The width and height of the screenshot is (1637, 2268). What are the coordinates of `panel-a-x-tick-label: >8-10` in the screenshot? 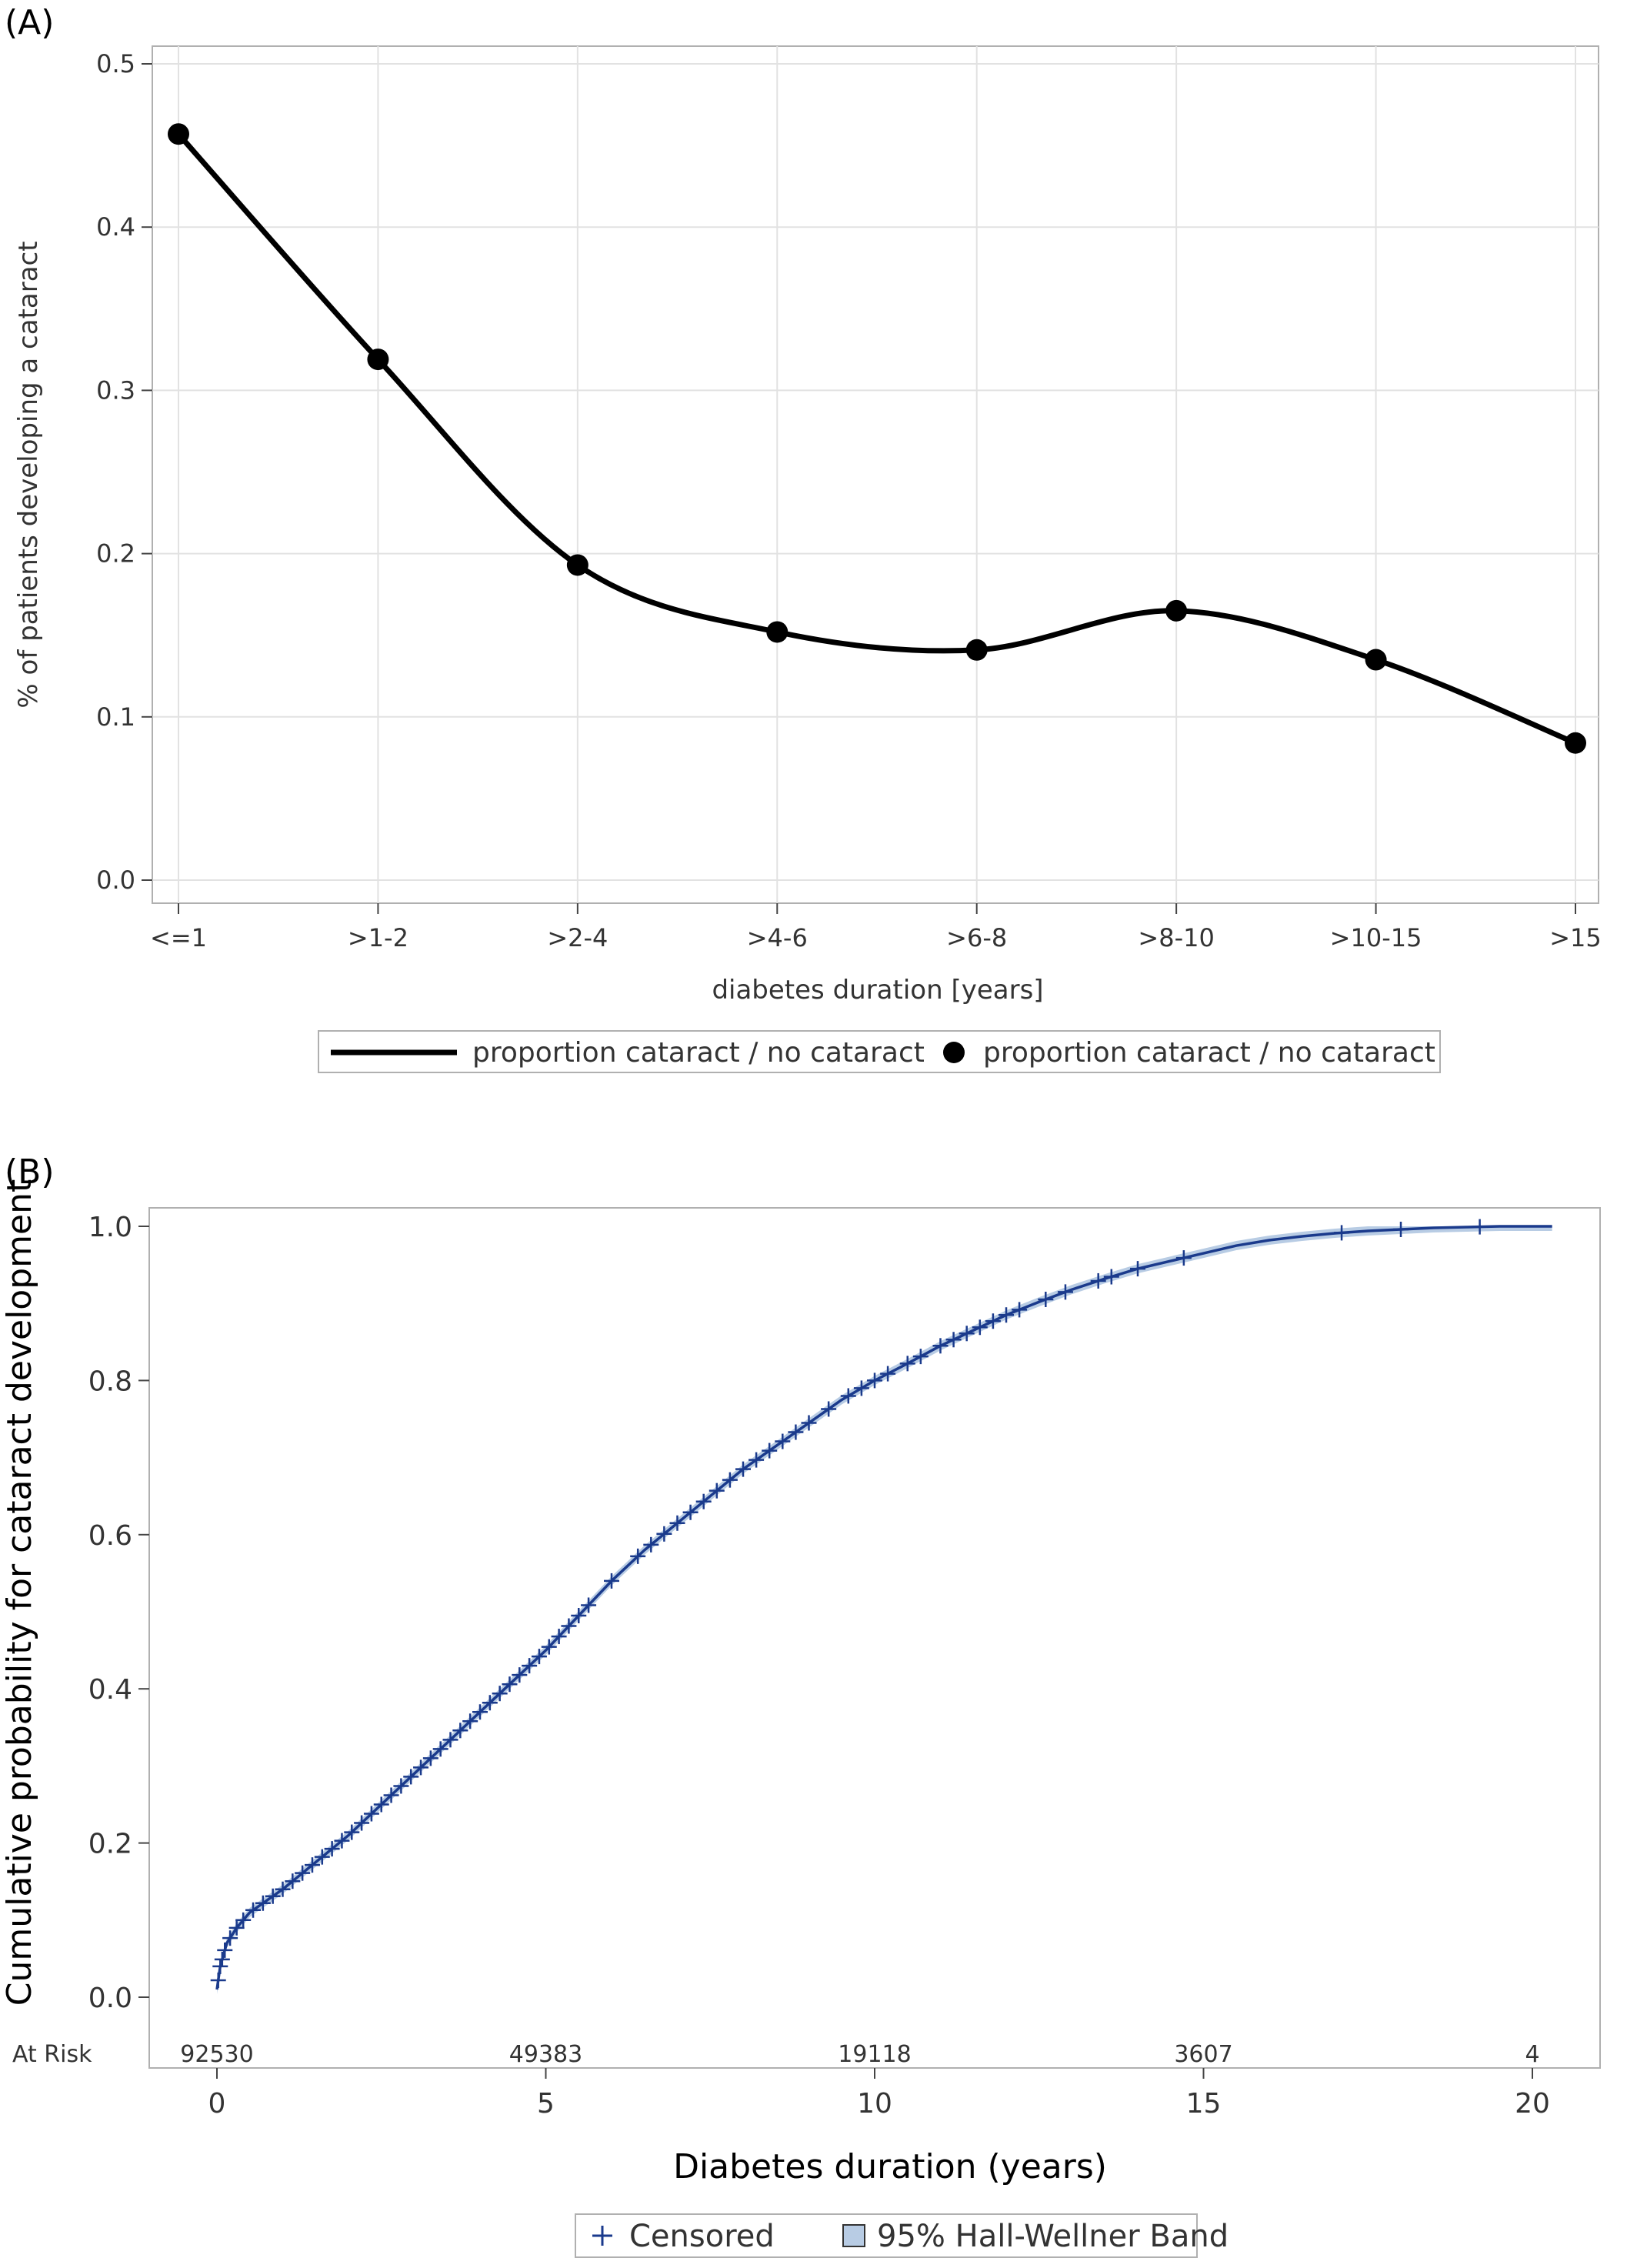 It's located at (1176, 938).